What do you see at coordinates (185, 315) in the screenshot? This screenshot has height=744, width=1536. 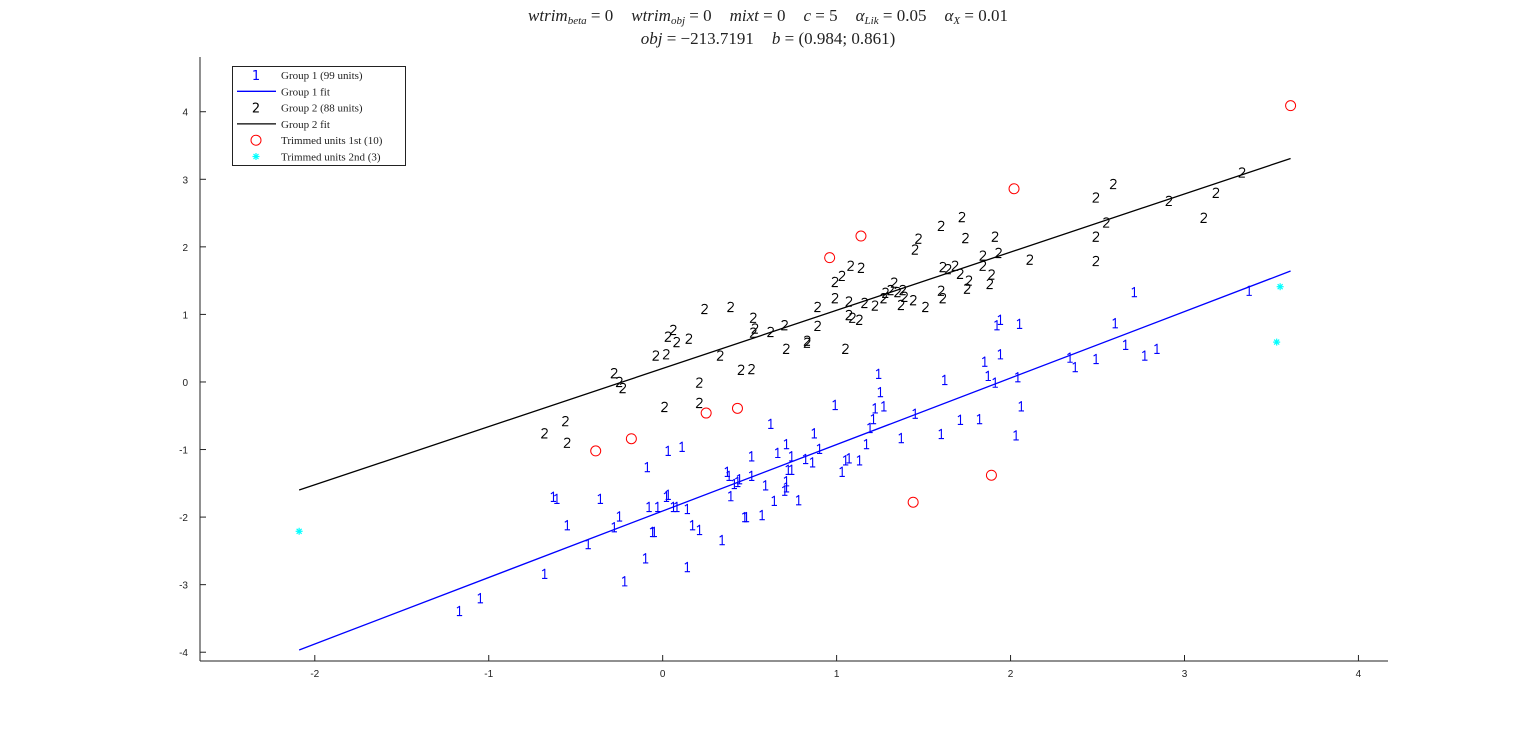 I see `y-tick-label: 1` at bounding box center [185, 315].